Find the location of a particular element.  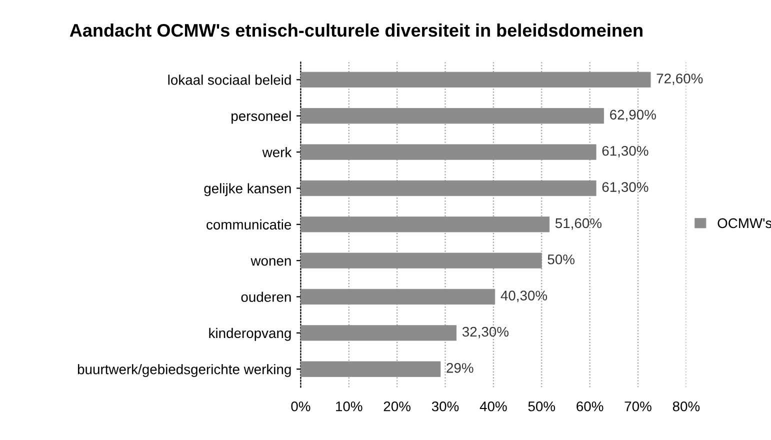

data-label: 32,30% is located at coordinates (485, 332).